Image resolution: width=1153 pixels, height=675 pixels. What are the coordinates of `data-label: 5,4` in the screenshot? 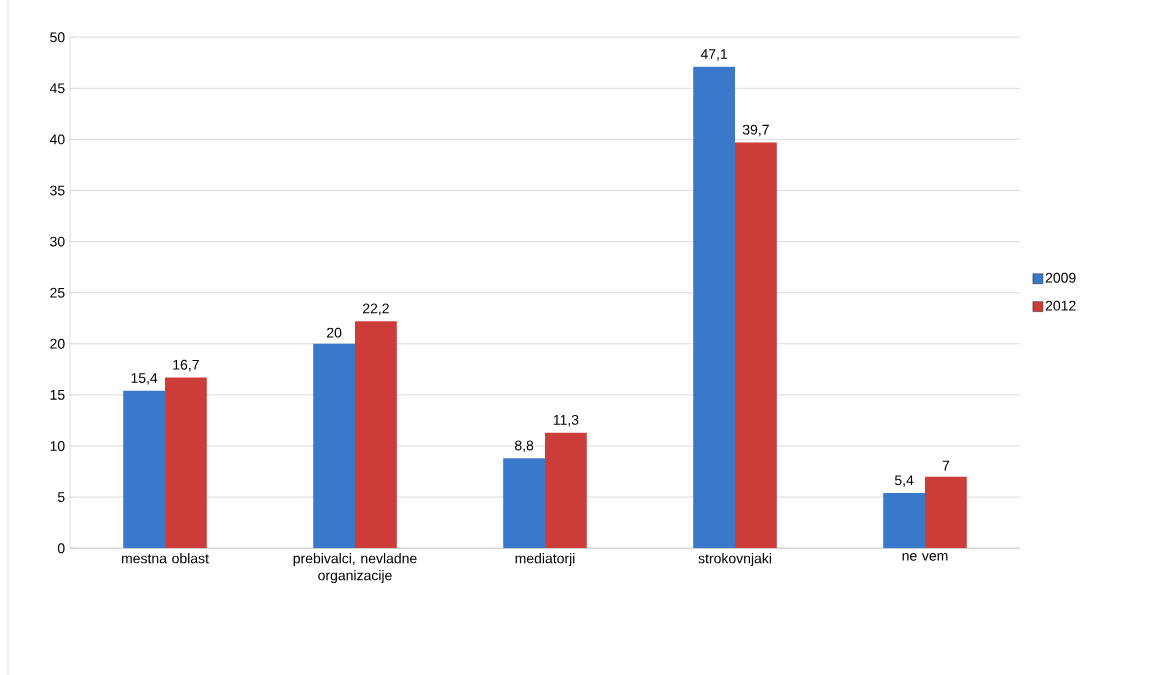 It's located at (904, 481).